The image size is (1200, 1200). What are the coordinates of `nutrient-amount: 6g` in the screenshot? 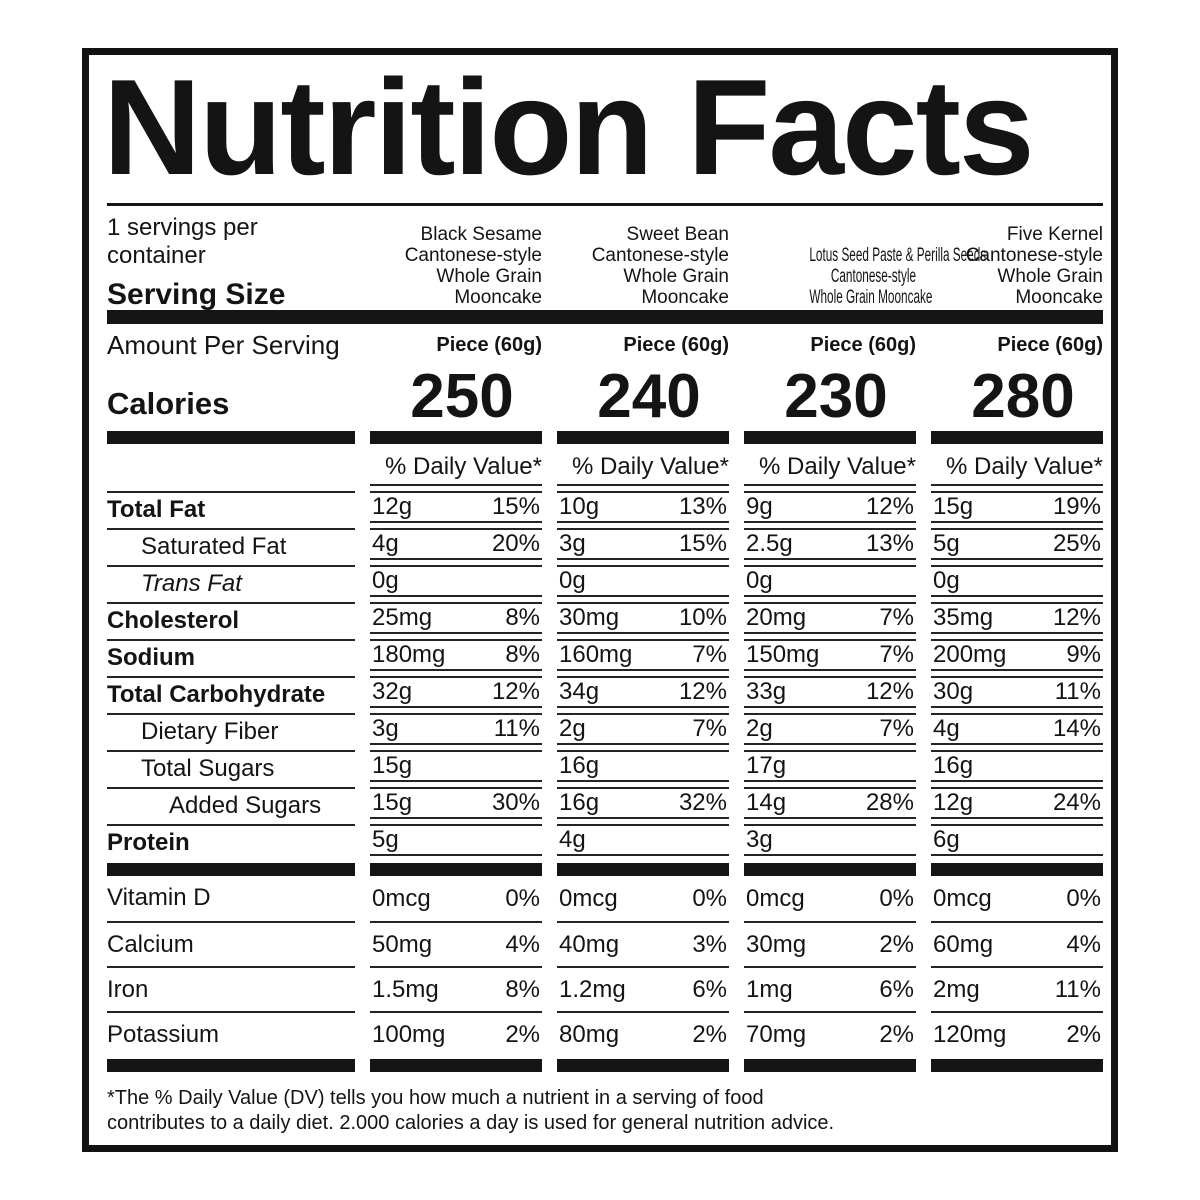 It's located at (946, 839).